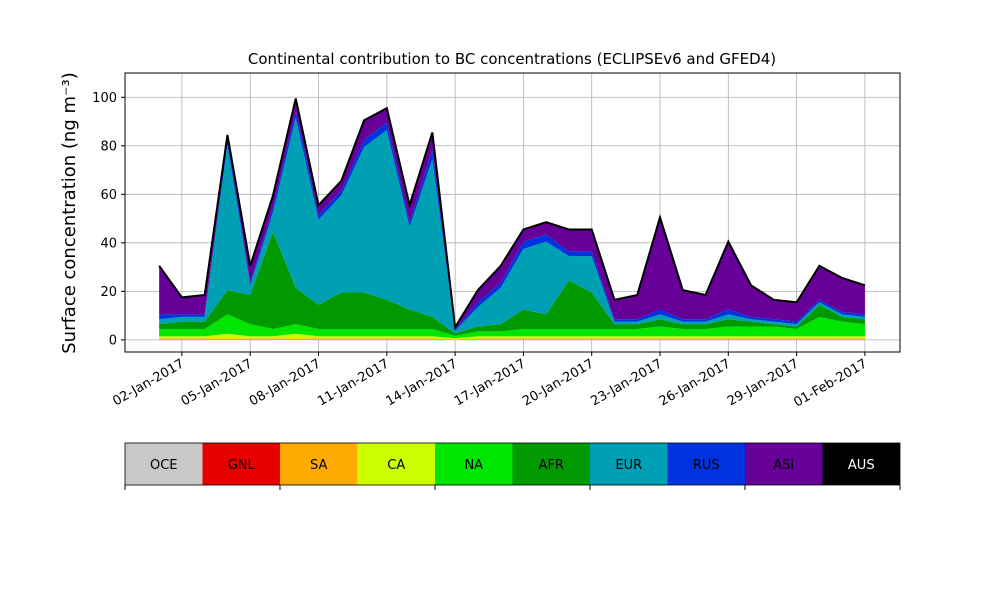 The image size is (1000, 600). I want to click on legend-label: ASI, so click(783, 465).